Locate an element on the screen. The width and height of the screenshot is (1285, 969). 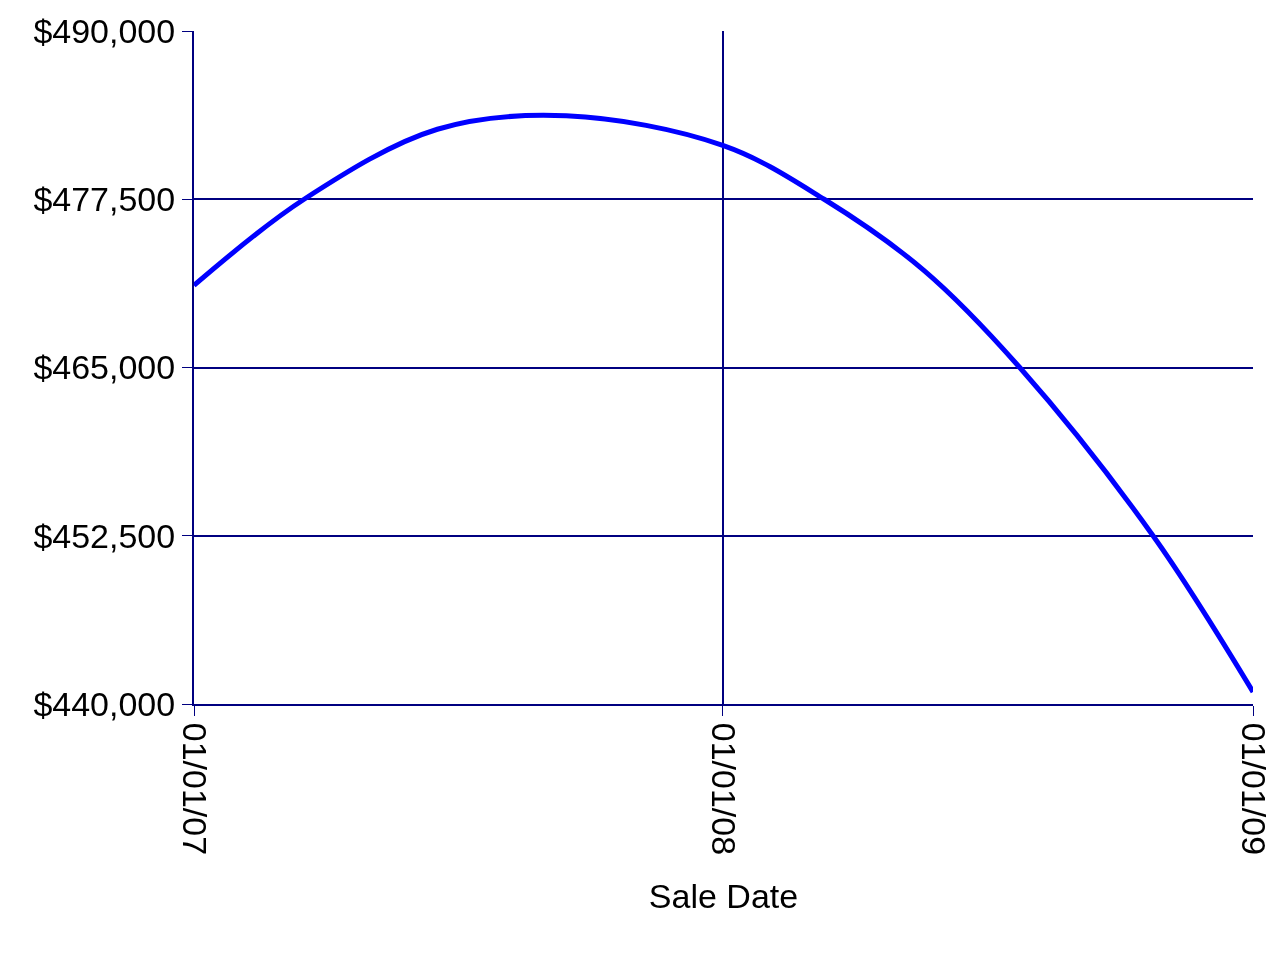
y-tick-label: $477,500 is located at coordinates (104, 199).